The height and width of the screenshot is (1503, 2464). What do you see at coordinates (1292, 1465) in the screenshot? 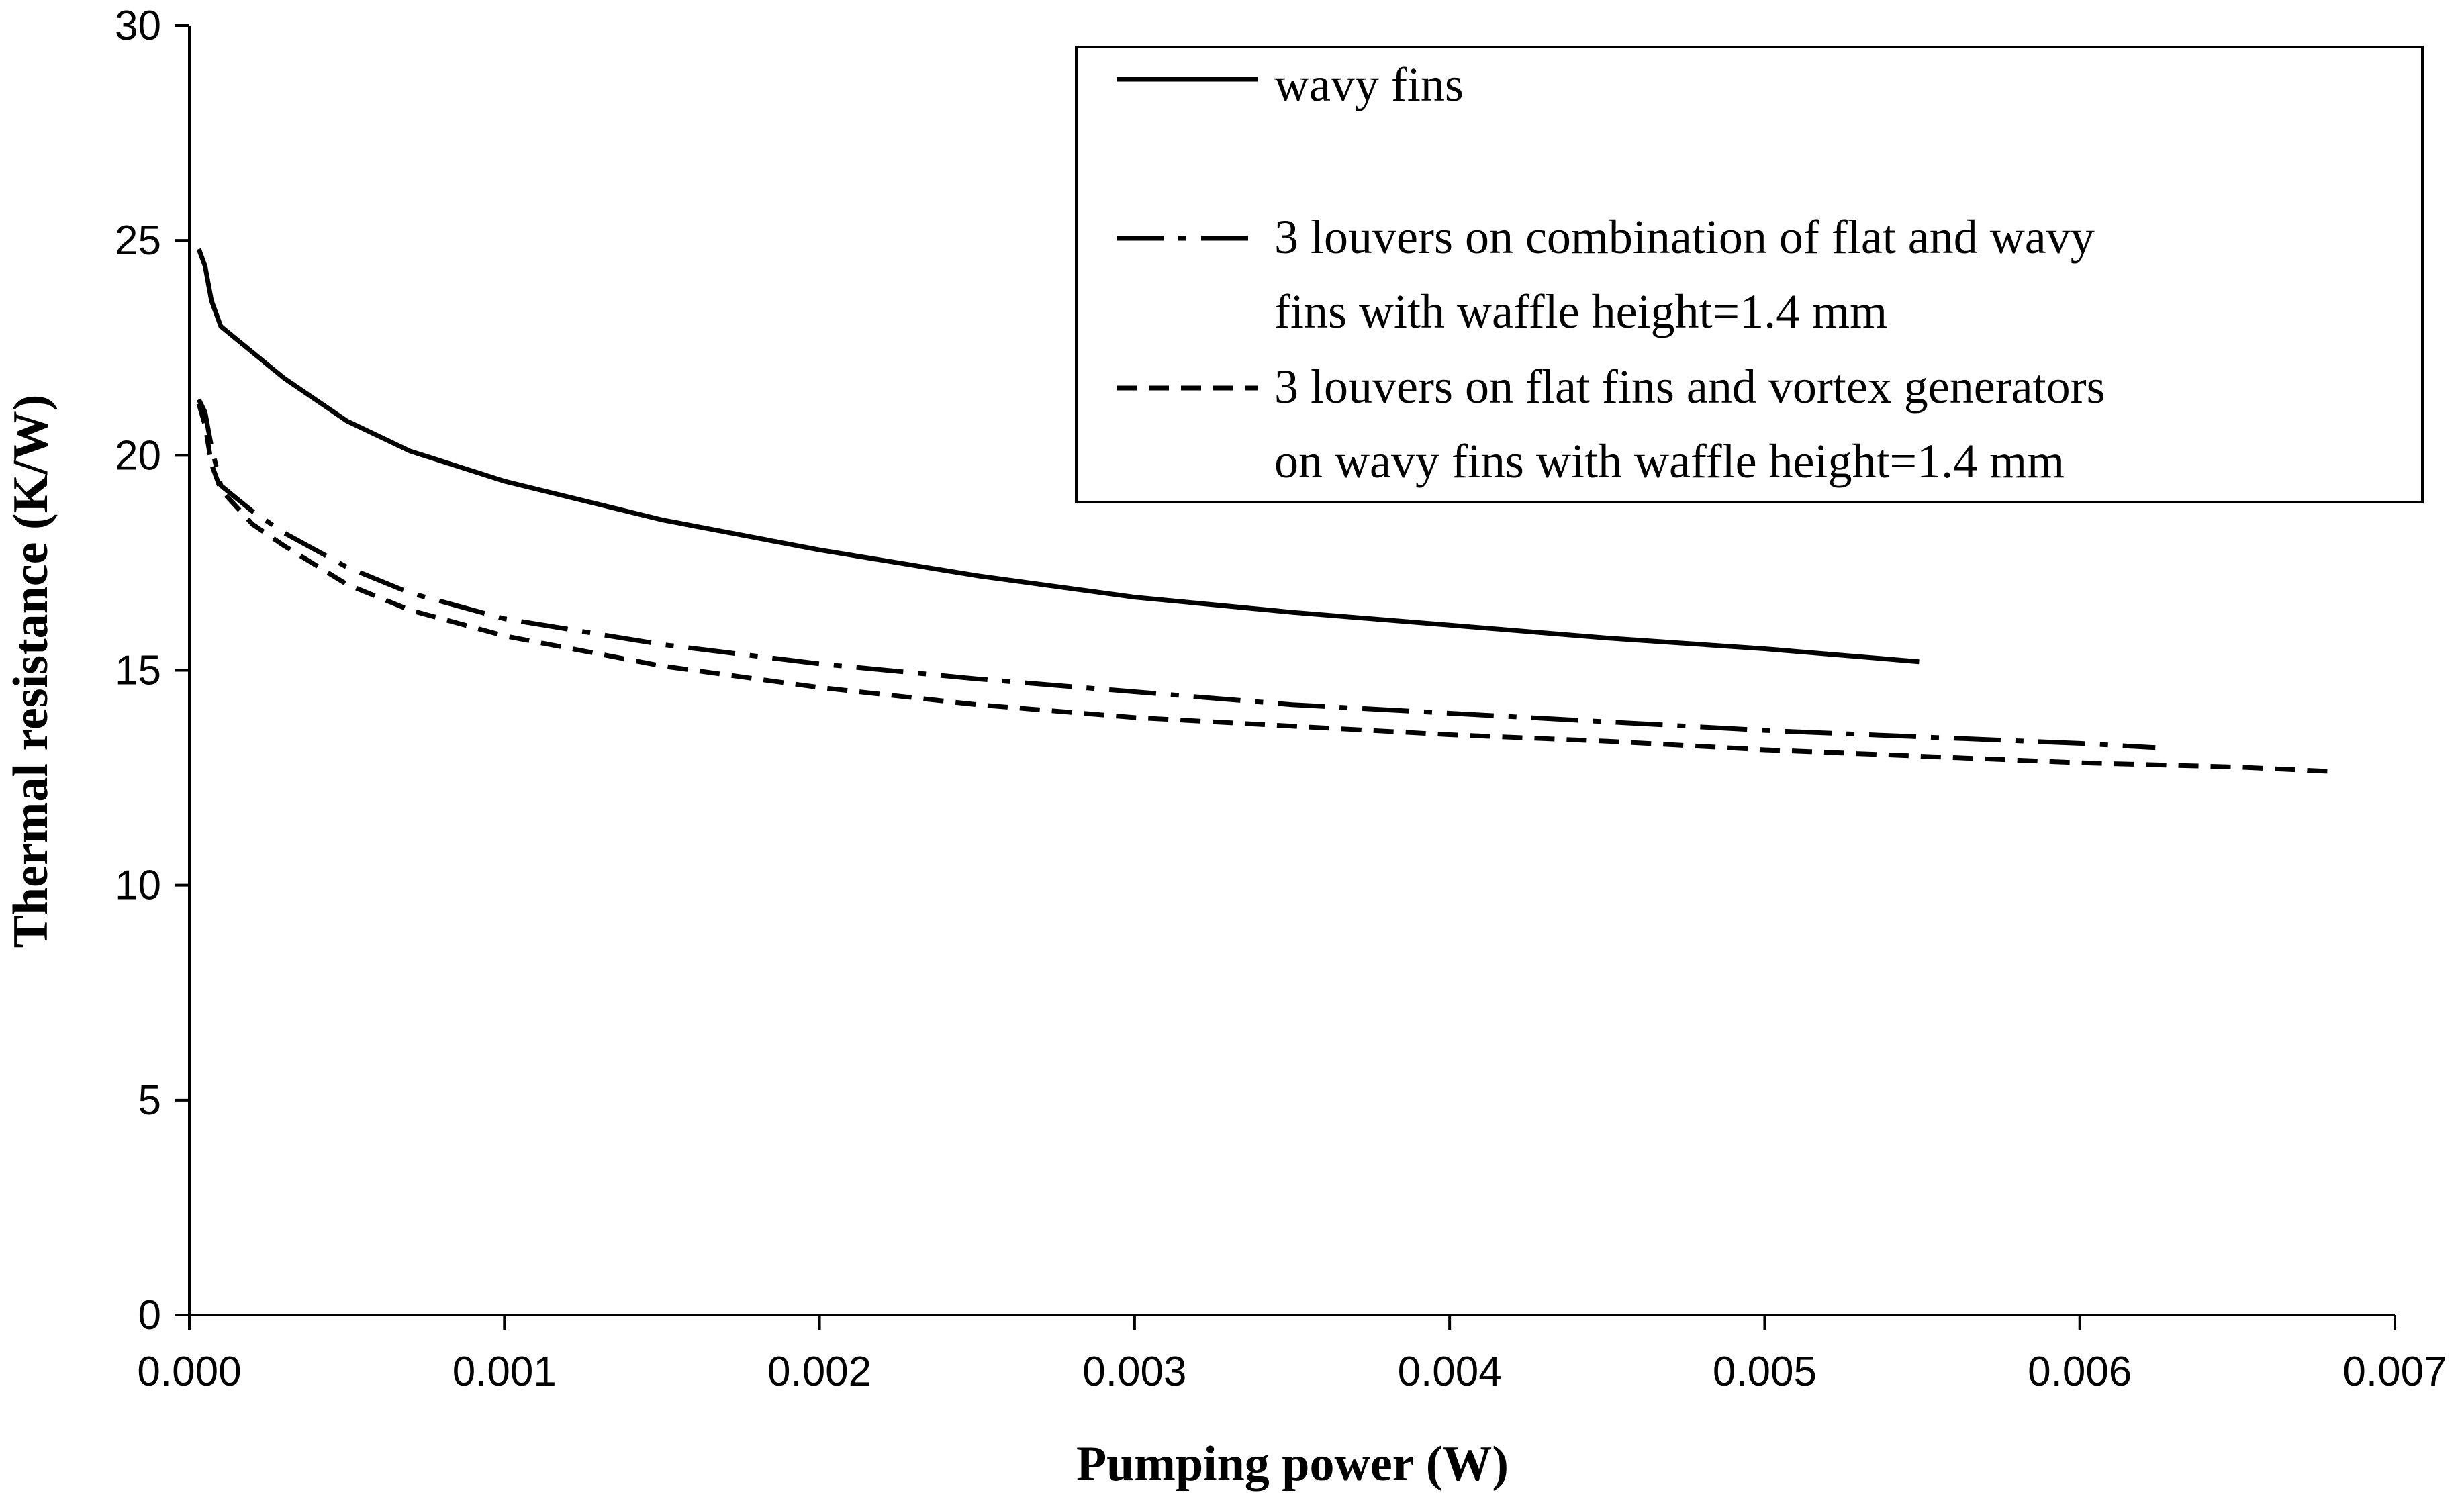
I see `x-axis-title: Pumping power (W)` at bounding box center [1292, 1465].